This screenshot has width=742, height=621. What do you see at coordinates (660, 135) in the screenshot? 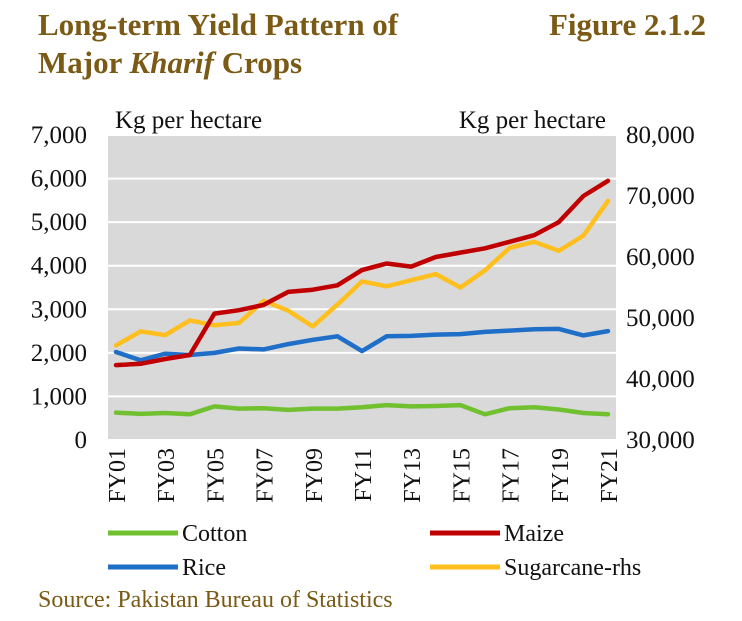
I see `right-tick-label: 80,000` at bounding box center [660, 135].